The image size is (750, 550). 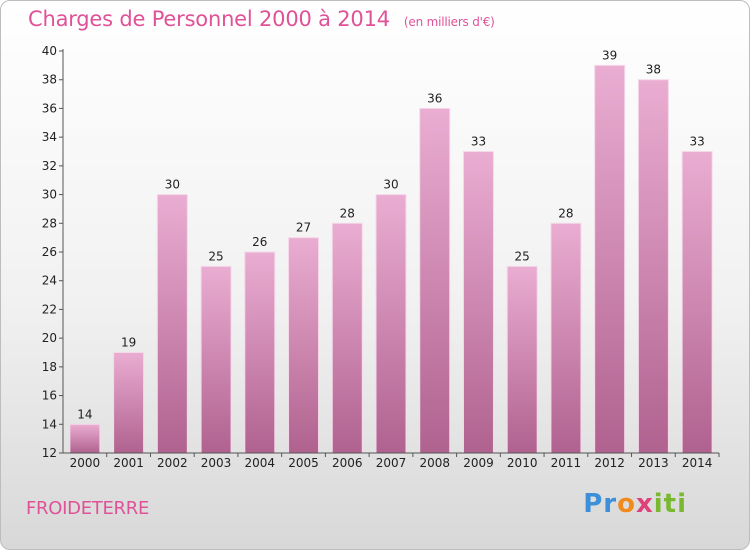 What do you see at coordinates (626, 504) in the screenshot?
I see `logo-part-2: o` at bounding box center [626, 504].